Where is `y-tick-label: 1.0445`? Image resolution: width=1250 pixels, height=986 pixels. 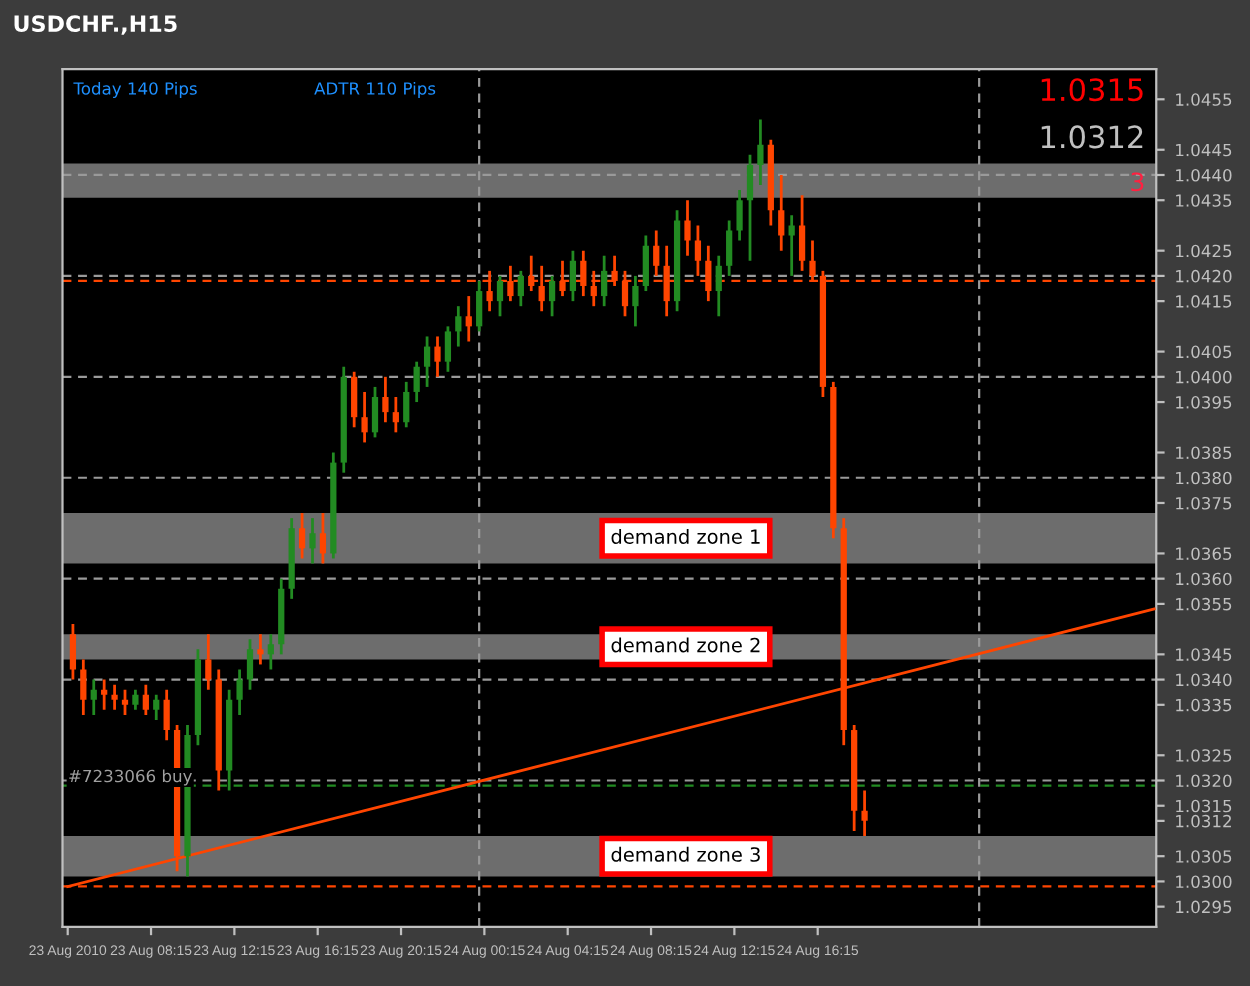 y-tick-label: 1.0445 is located at coordinates (1204, 150).